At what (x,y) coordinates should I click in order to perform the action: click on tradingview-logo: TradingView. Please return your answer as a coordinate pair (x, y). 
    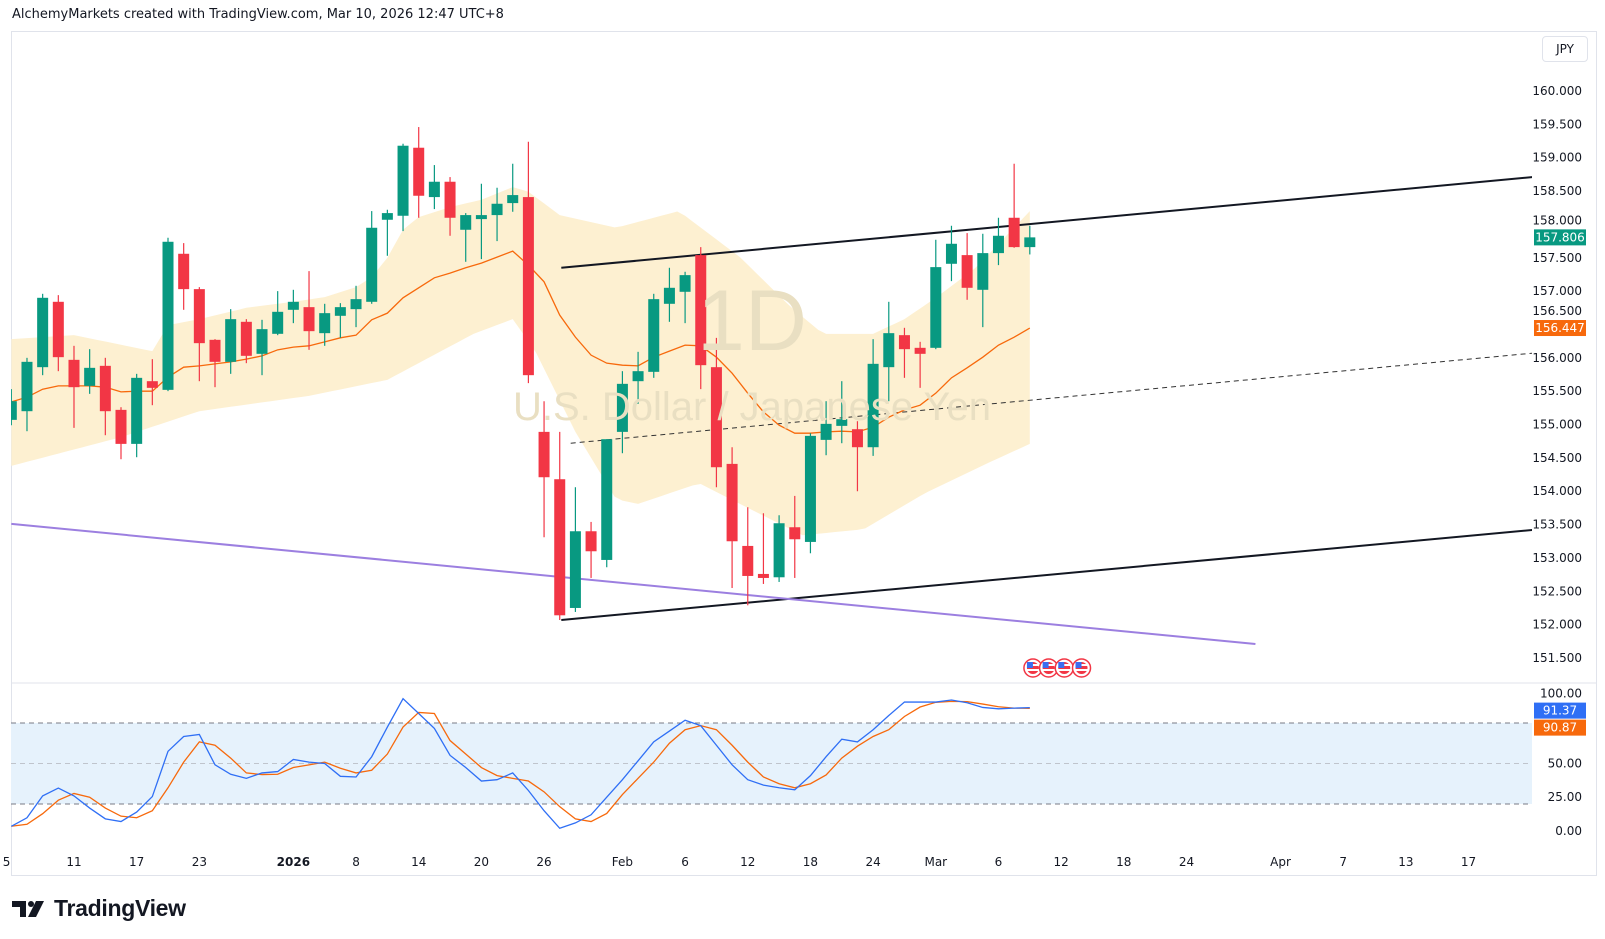
    Looking at the image, I should click on (99, 908).